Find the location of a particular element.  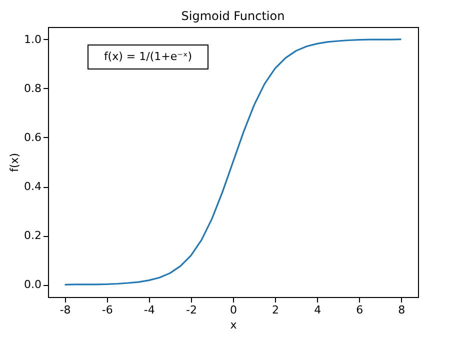

y-tick-label: 0.6 is located at coordinates (33, 137).